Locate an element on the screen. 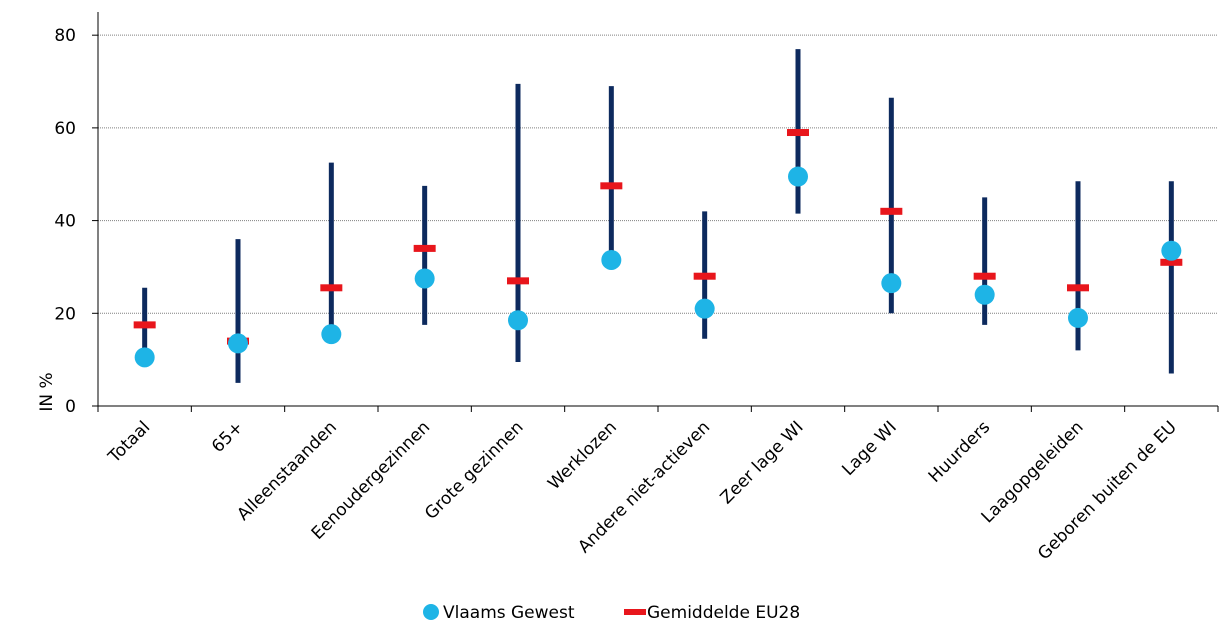 This screenshot has width=1222, height=623. y-axis-title: IN % is located at coordinates (47, 391).